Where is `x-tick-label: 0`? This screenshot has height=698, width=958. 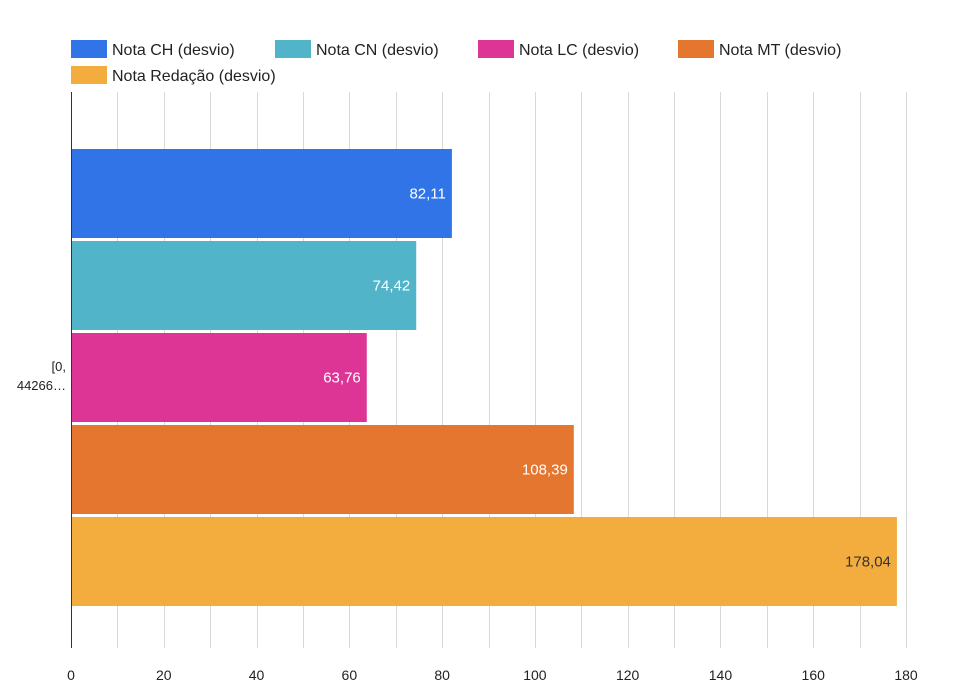
x-tick-label: 0 is located at coordinates (71, 675).